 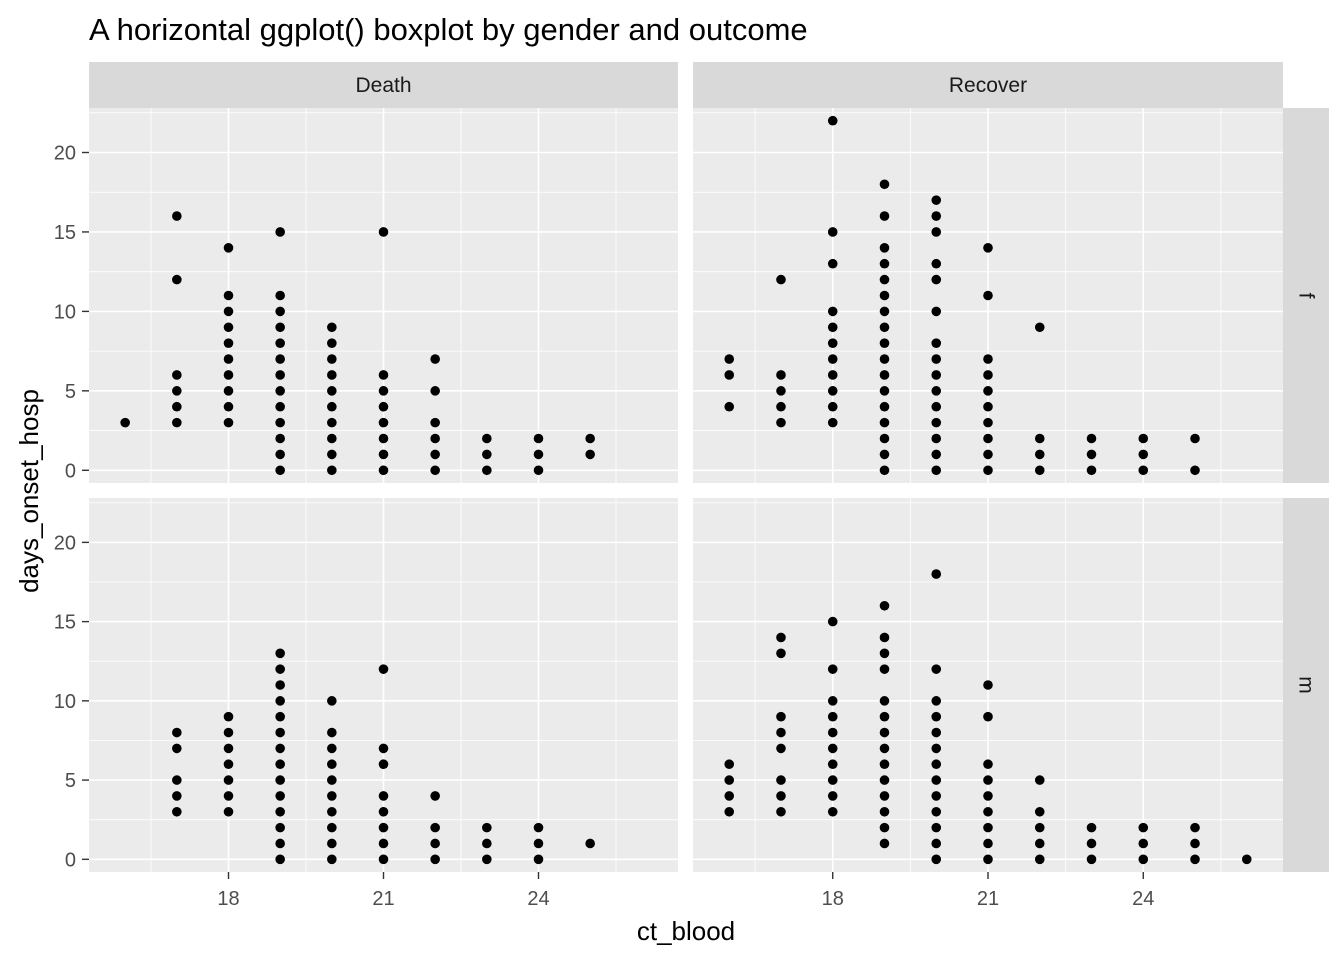 I want to click on y-tick-label: 20, so click(x=65, y=543).